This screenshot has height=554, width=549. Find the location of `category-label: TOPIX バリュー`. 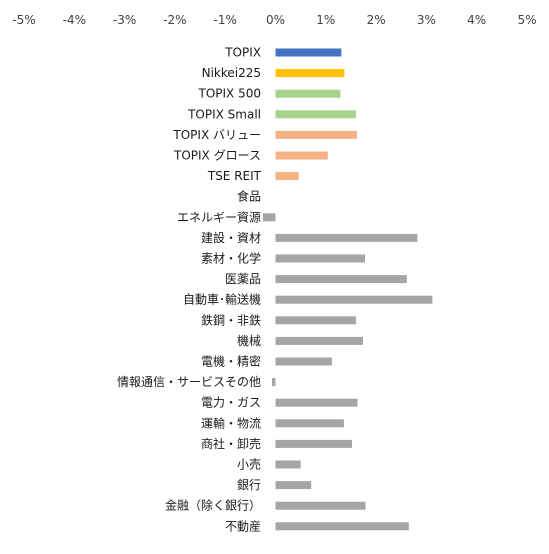

category-label: TOPIX バリュー is located at coordinates (216, 135).